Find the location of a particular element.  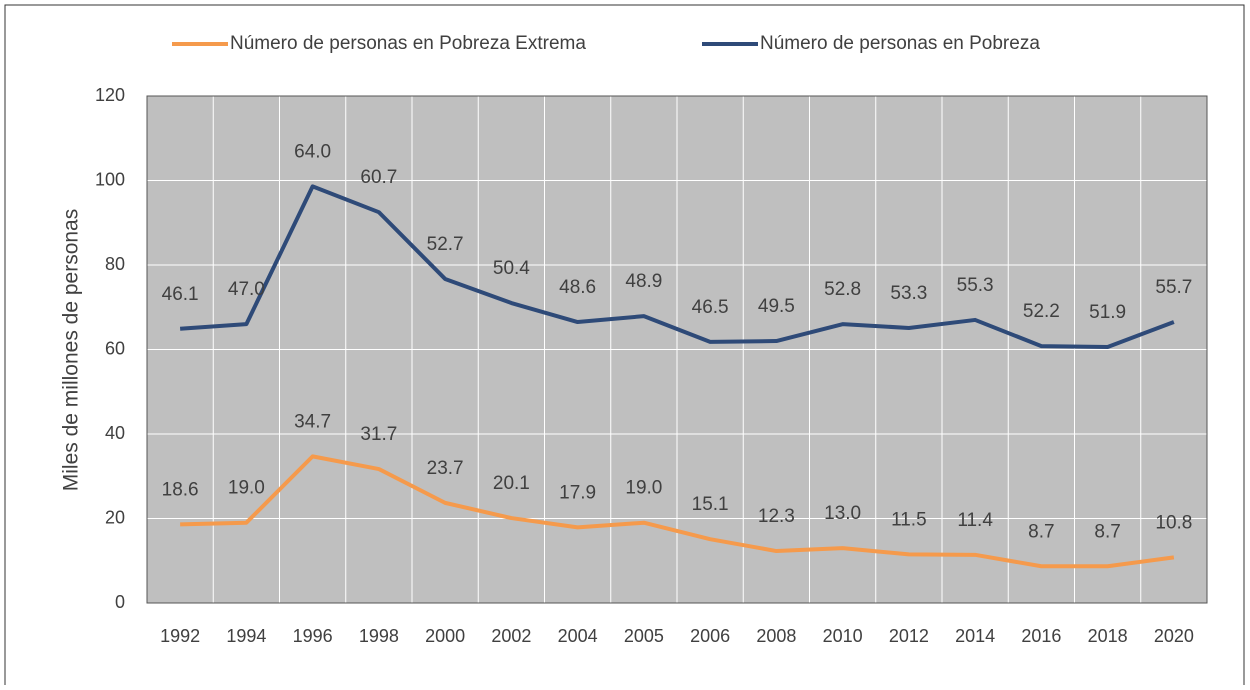

data-label: 31.7 is located at coordinates (378, 434).